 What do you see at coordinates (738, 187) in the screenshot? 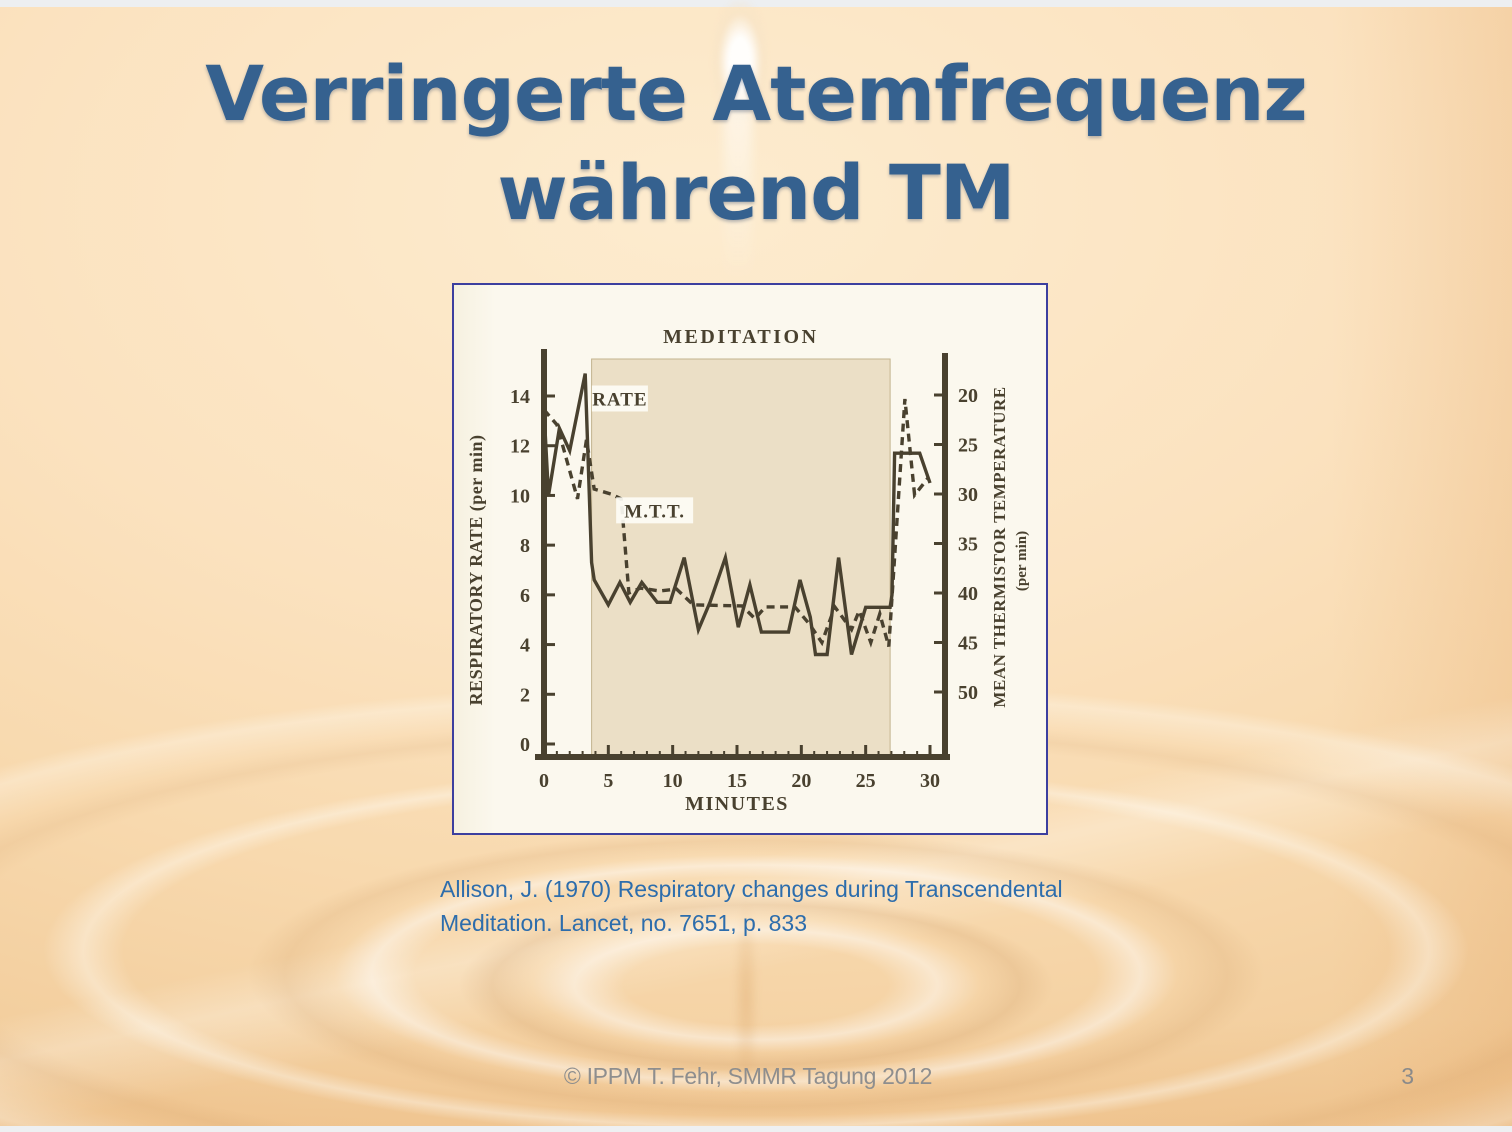
I see `water-droplet-glow` at bounding box center [738, 187].